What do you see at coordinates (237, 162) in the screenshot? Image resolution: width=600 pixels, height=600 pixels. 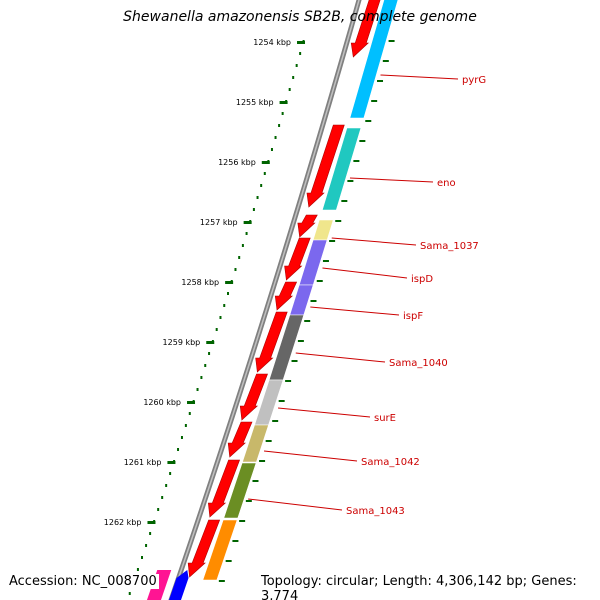 I see `kbp-tick-label: 1256 kbp` at bounding box center [237, 162].